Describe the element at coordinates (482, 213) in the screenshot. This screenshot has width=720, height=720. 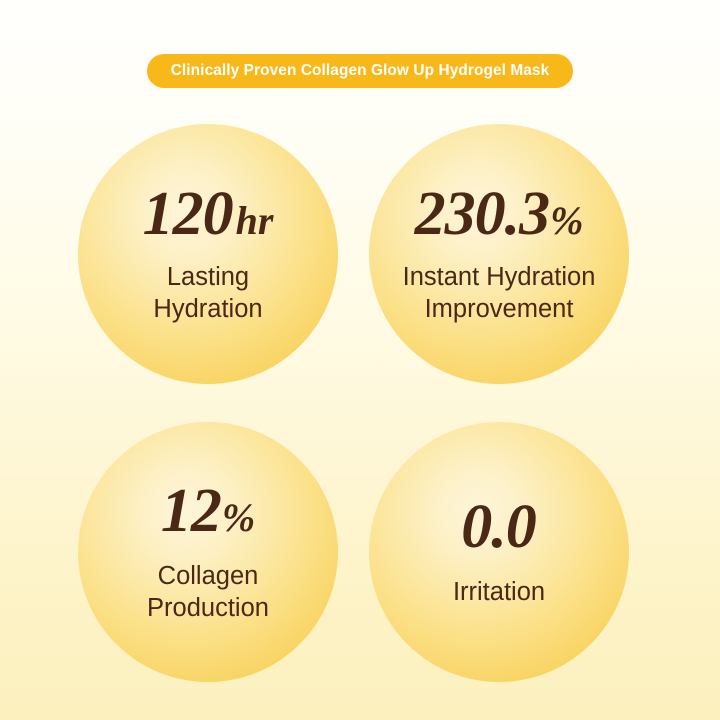
I see `stat-number-2: 230.3` at that location.